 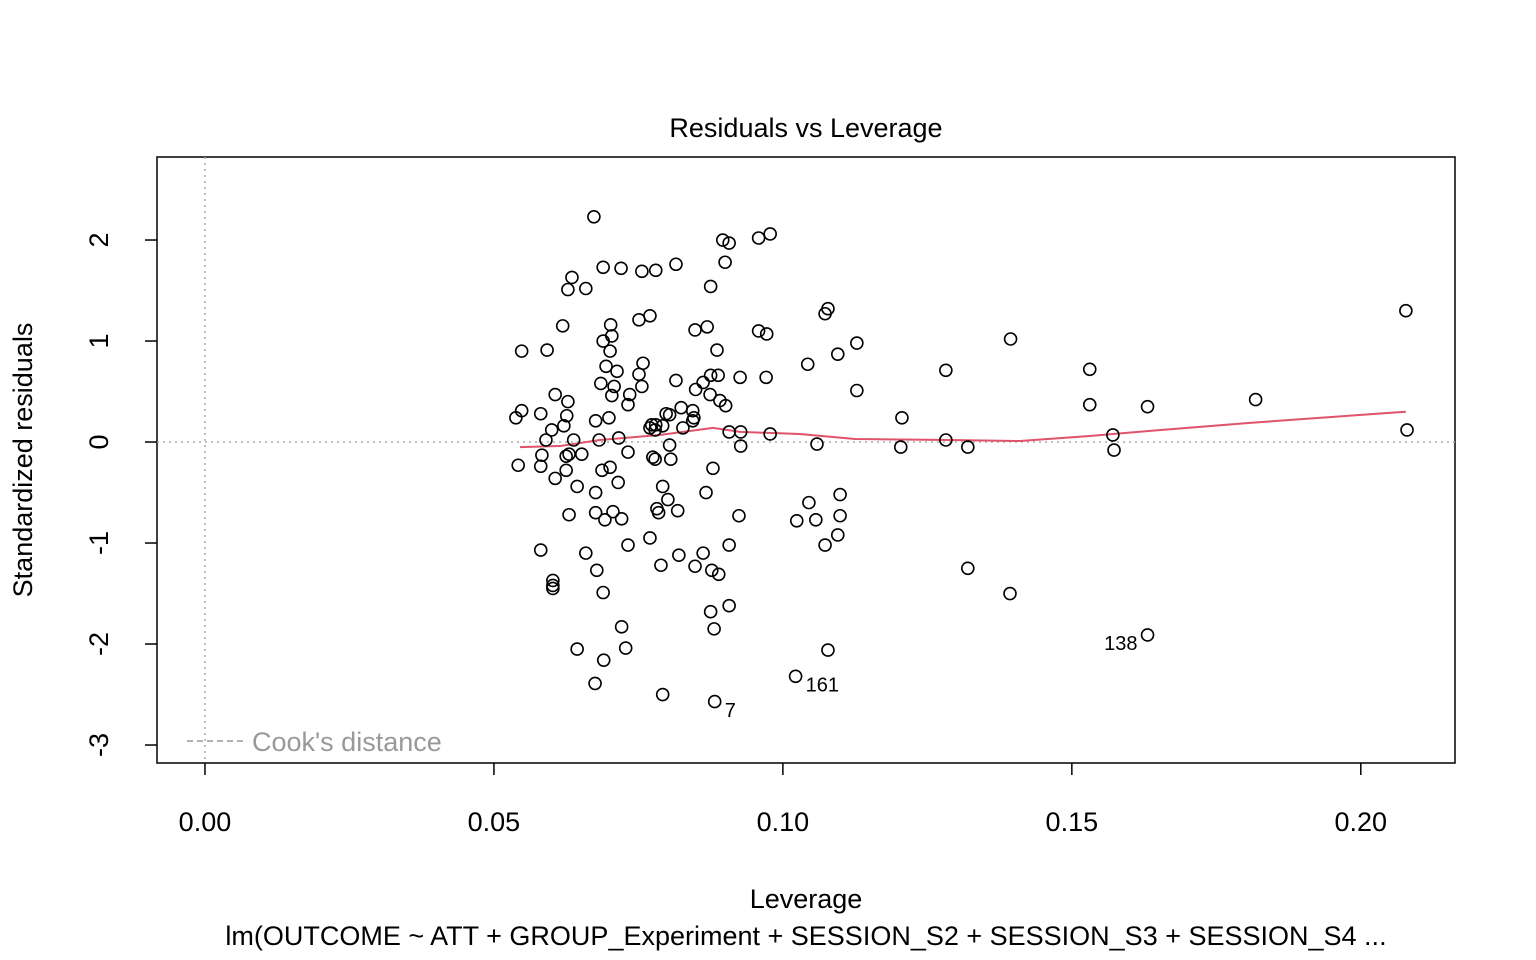 What do you see at coordinates (805, 128) in the screenshot?
I see `chart-title: Residuals vs Leverage` at bounding box center [805, 128].